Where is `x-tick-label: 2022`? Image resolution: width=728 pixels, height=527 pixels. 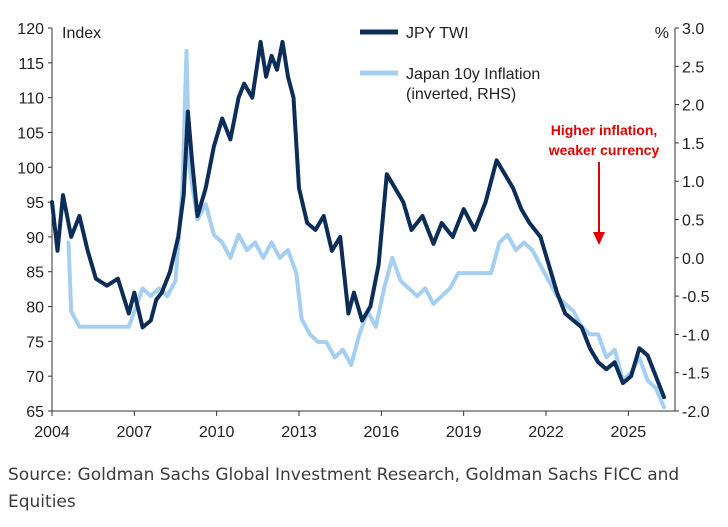
x-tick-label: 2022 is located at coordinates (546, 432).